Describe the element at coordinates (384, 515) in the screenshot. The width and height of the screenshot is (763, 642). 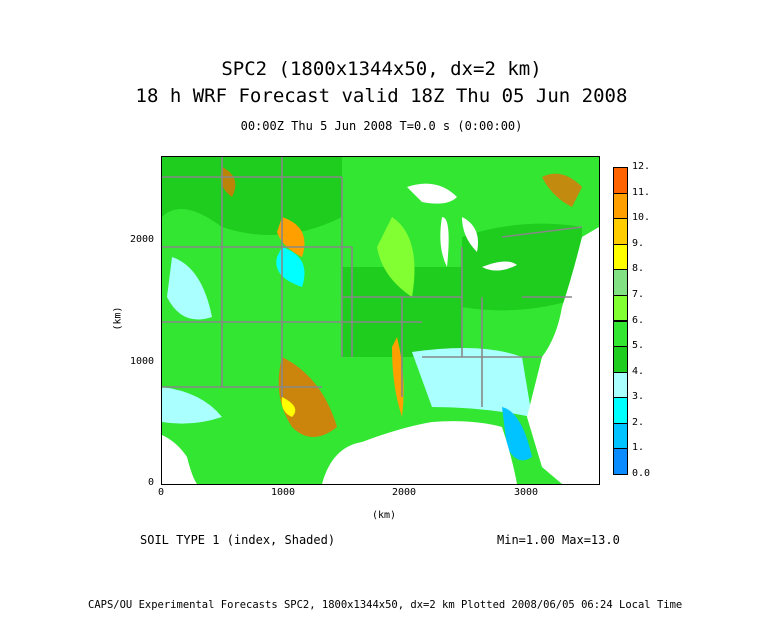
I see `x-axis-label: (km)` at that location.